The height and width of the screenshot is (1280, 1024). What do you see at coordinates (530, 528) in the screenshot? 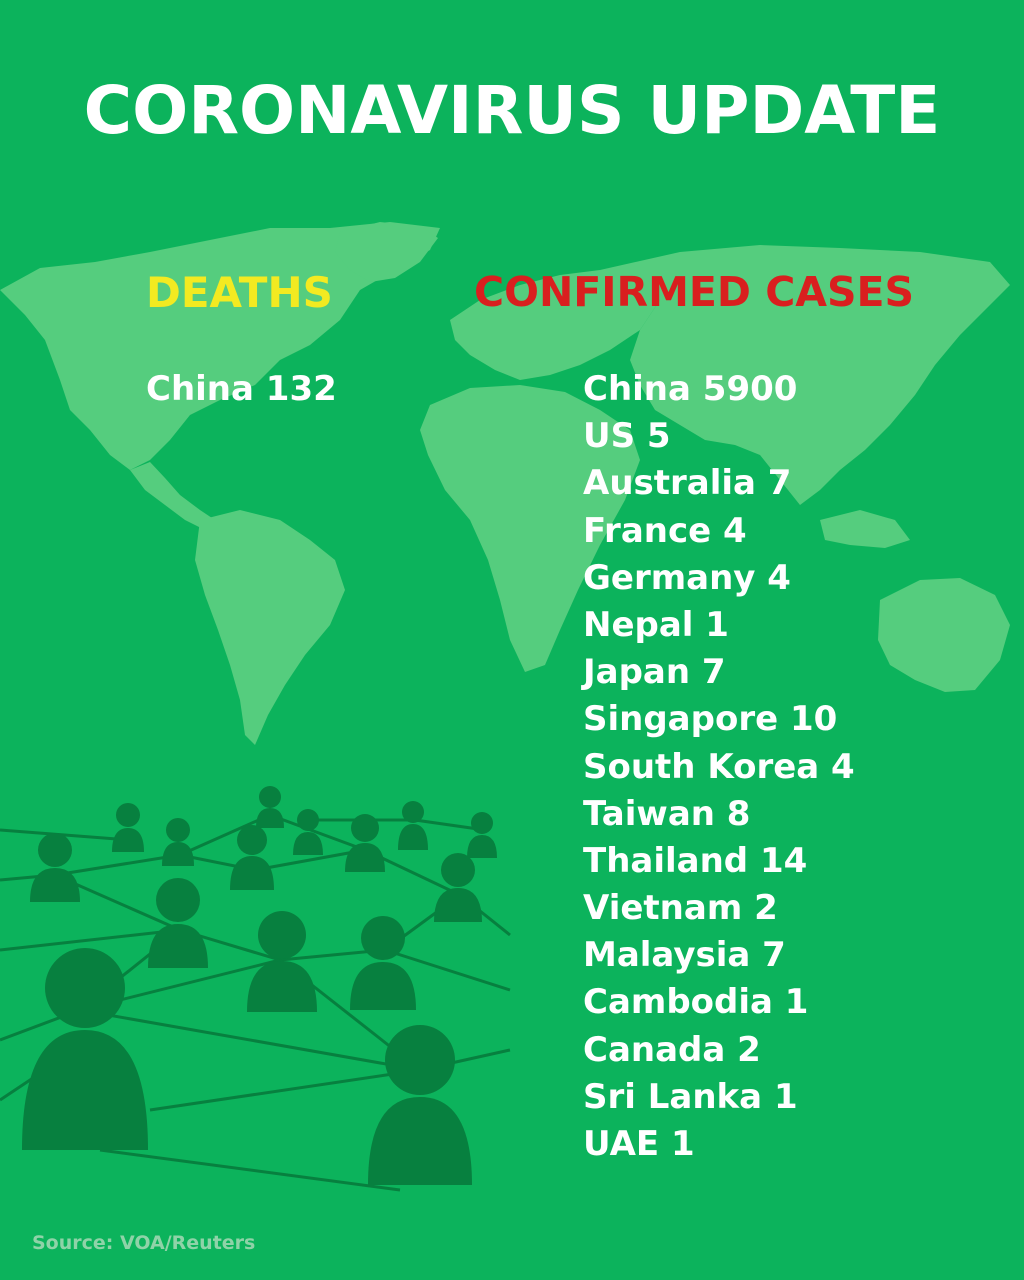
I see `africa-shape` at bounding box center [530, 528].